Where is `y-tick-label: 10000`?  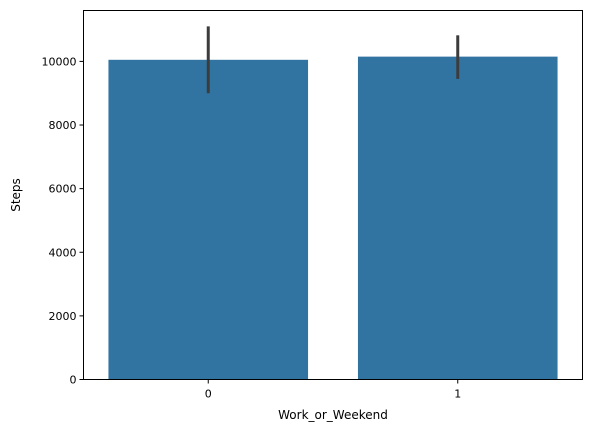 y-tick-label: 10000 is located at coordinates (59, 61).